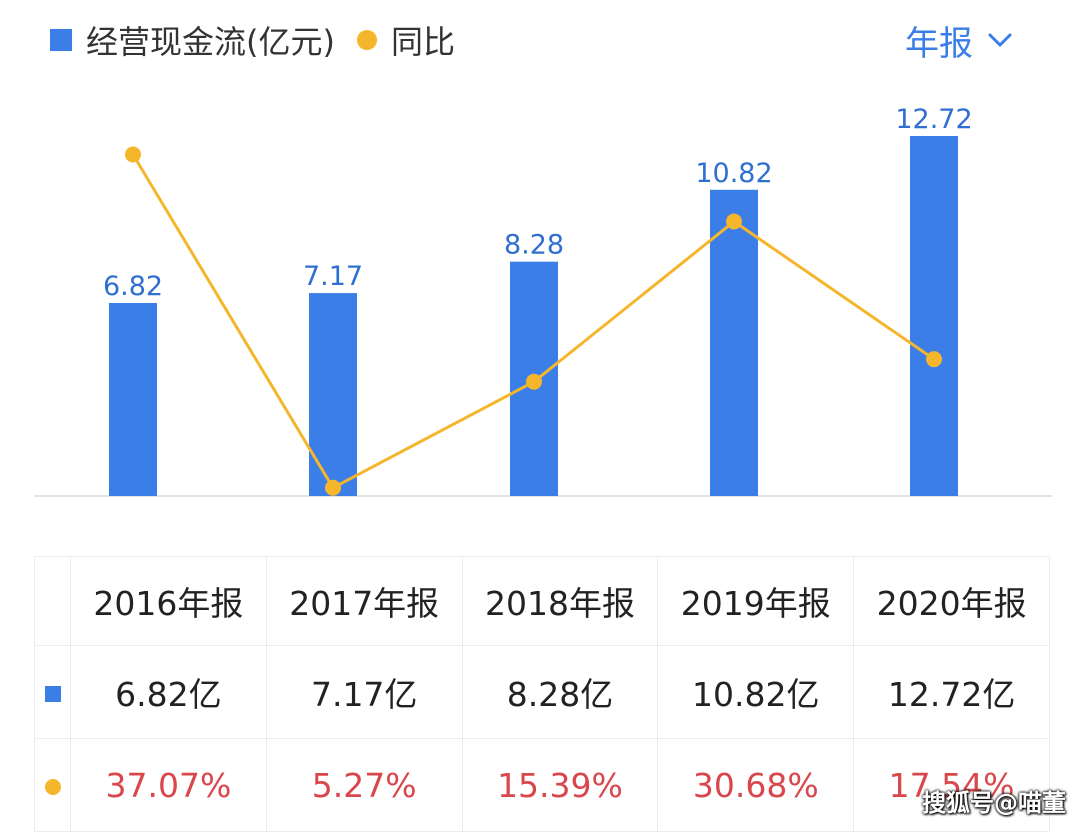  What do you see at coordinates (168, 785) in the screenshot?
I see `table-cell: 37.07%` at bounding box center [168, 785].